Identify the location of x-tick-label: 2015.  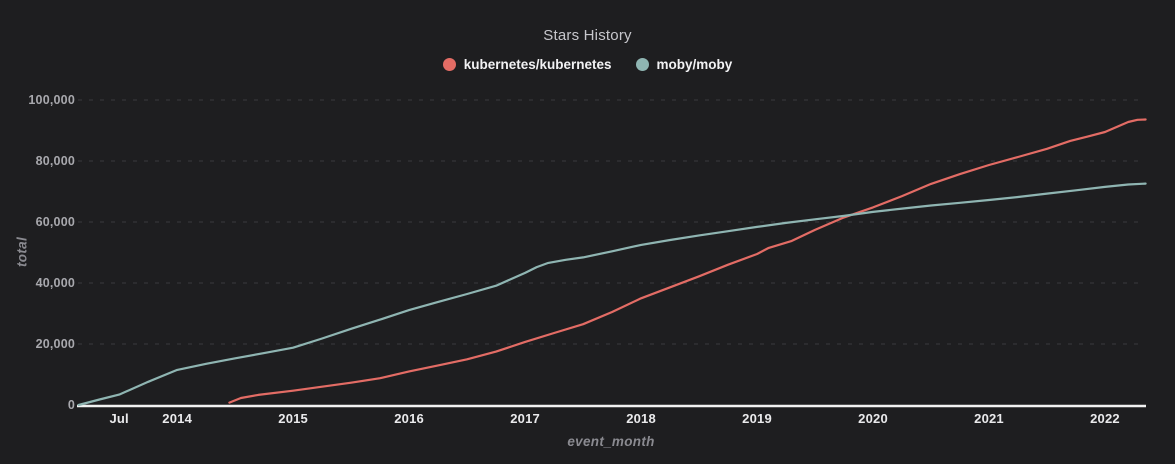
(293, 418).